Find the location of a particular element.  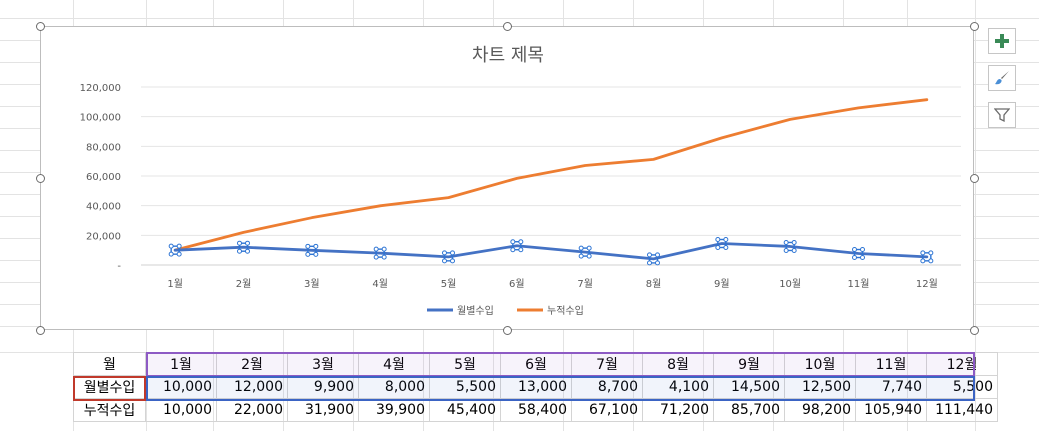

resize-handle-bottom-left is located at coordinates (40, 330).